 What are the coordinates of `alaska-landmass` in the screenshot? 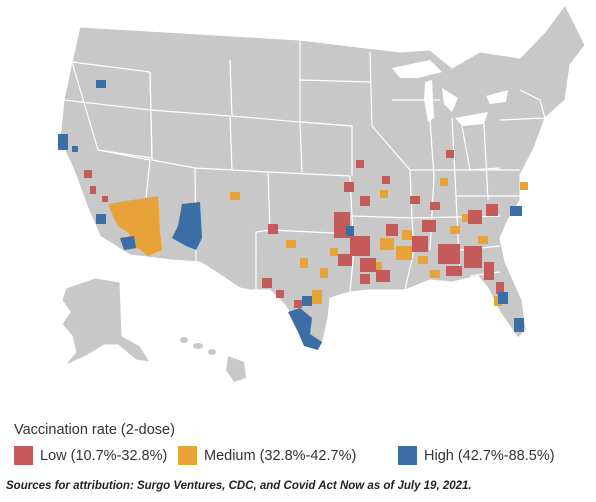 It's located at (106, 322).